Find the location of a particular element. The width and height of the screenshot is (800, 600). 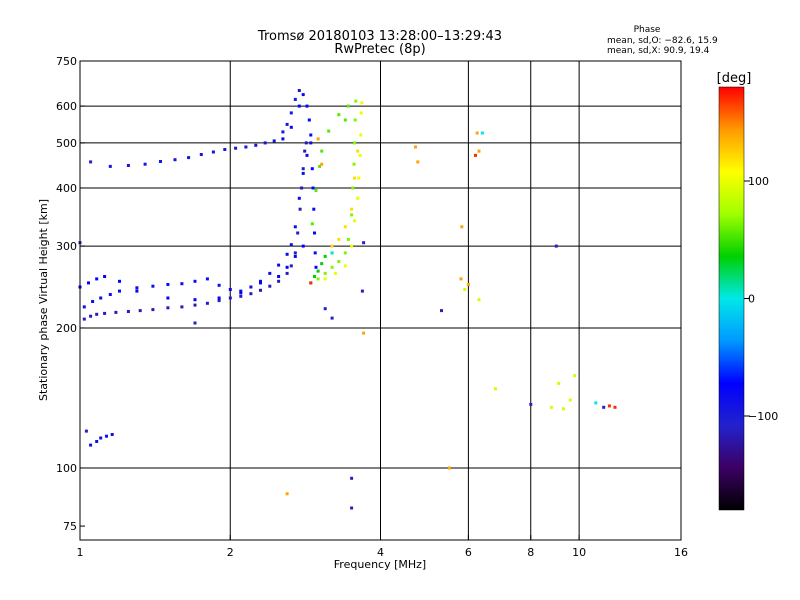

colorbar is located at coordinates (731, 298).